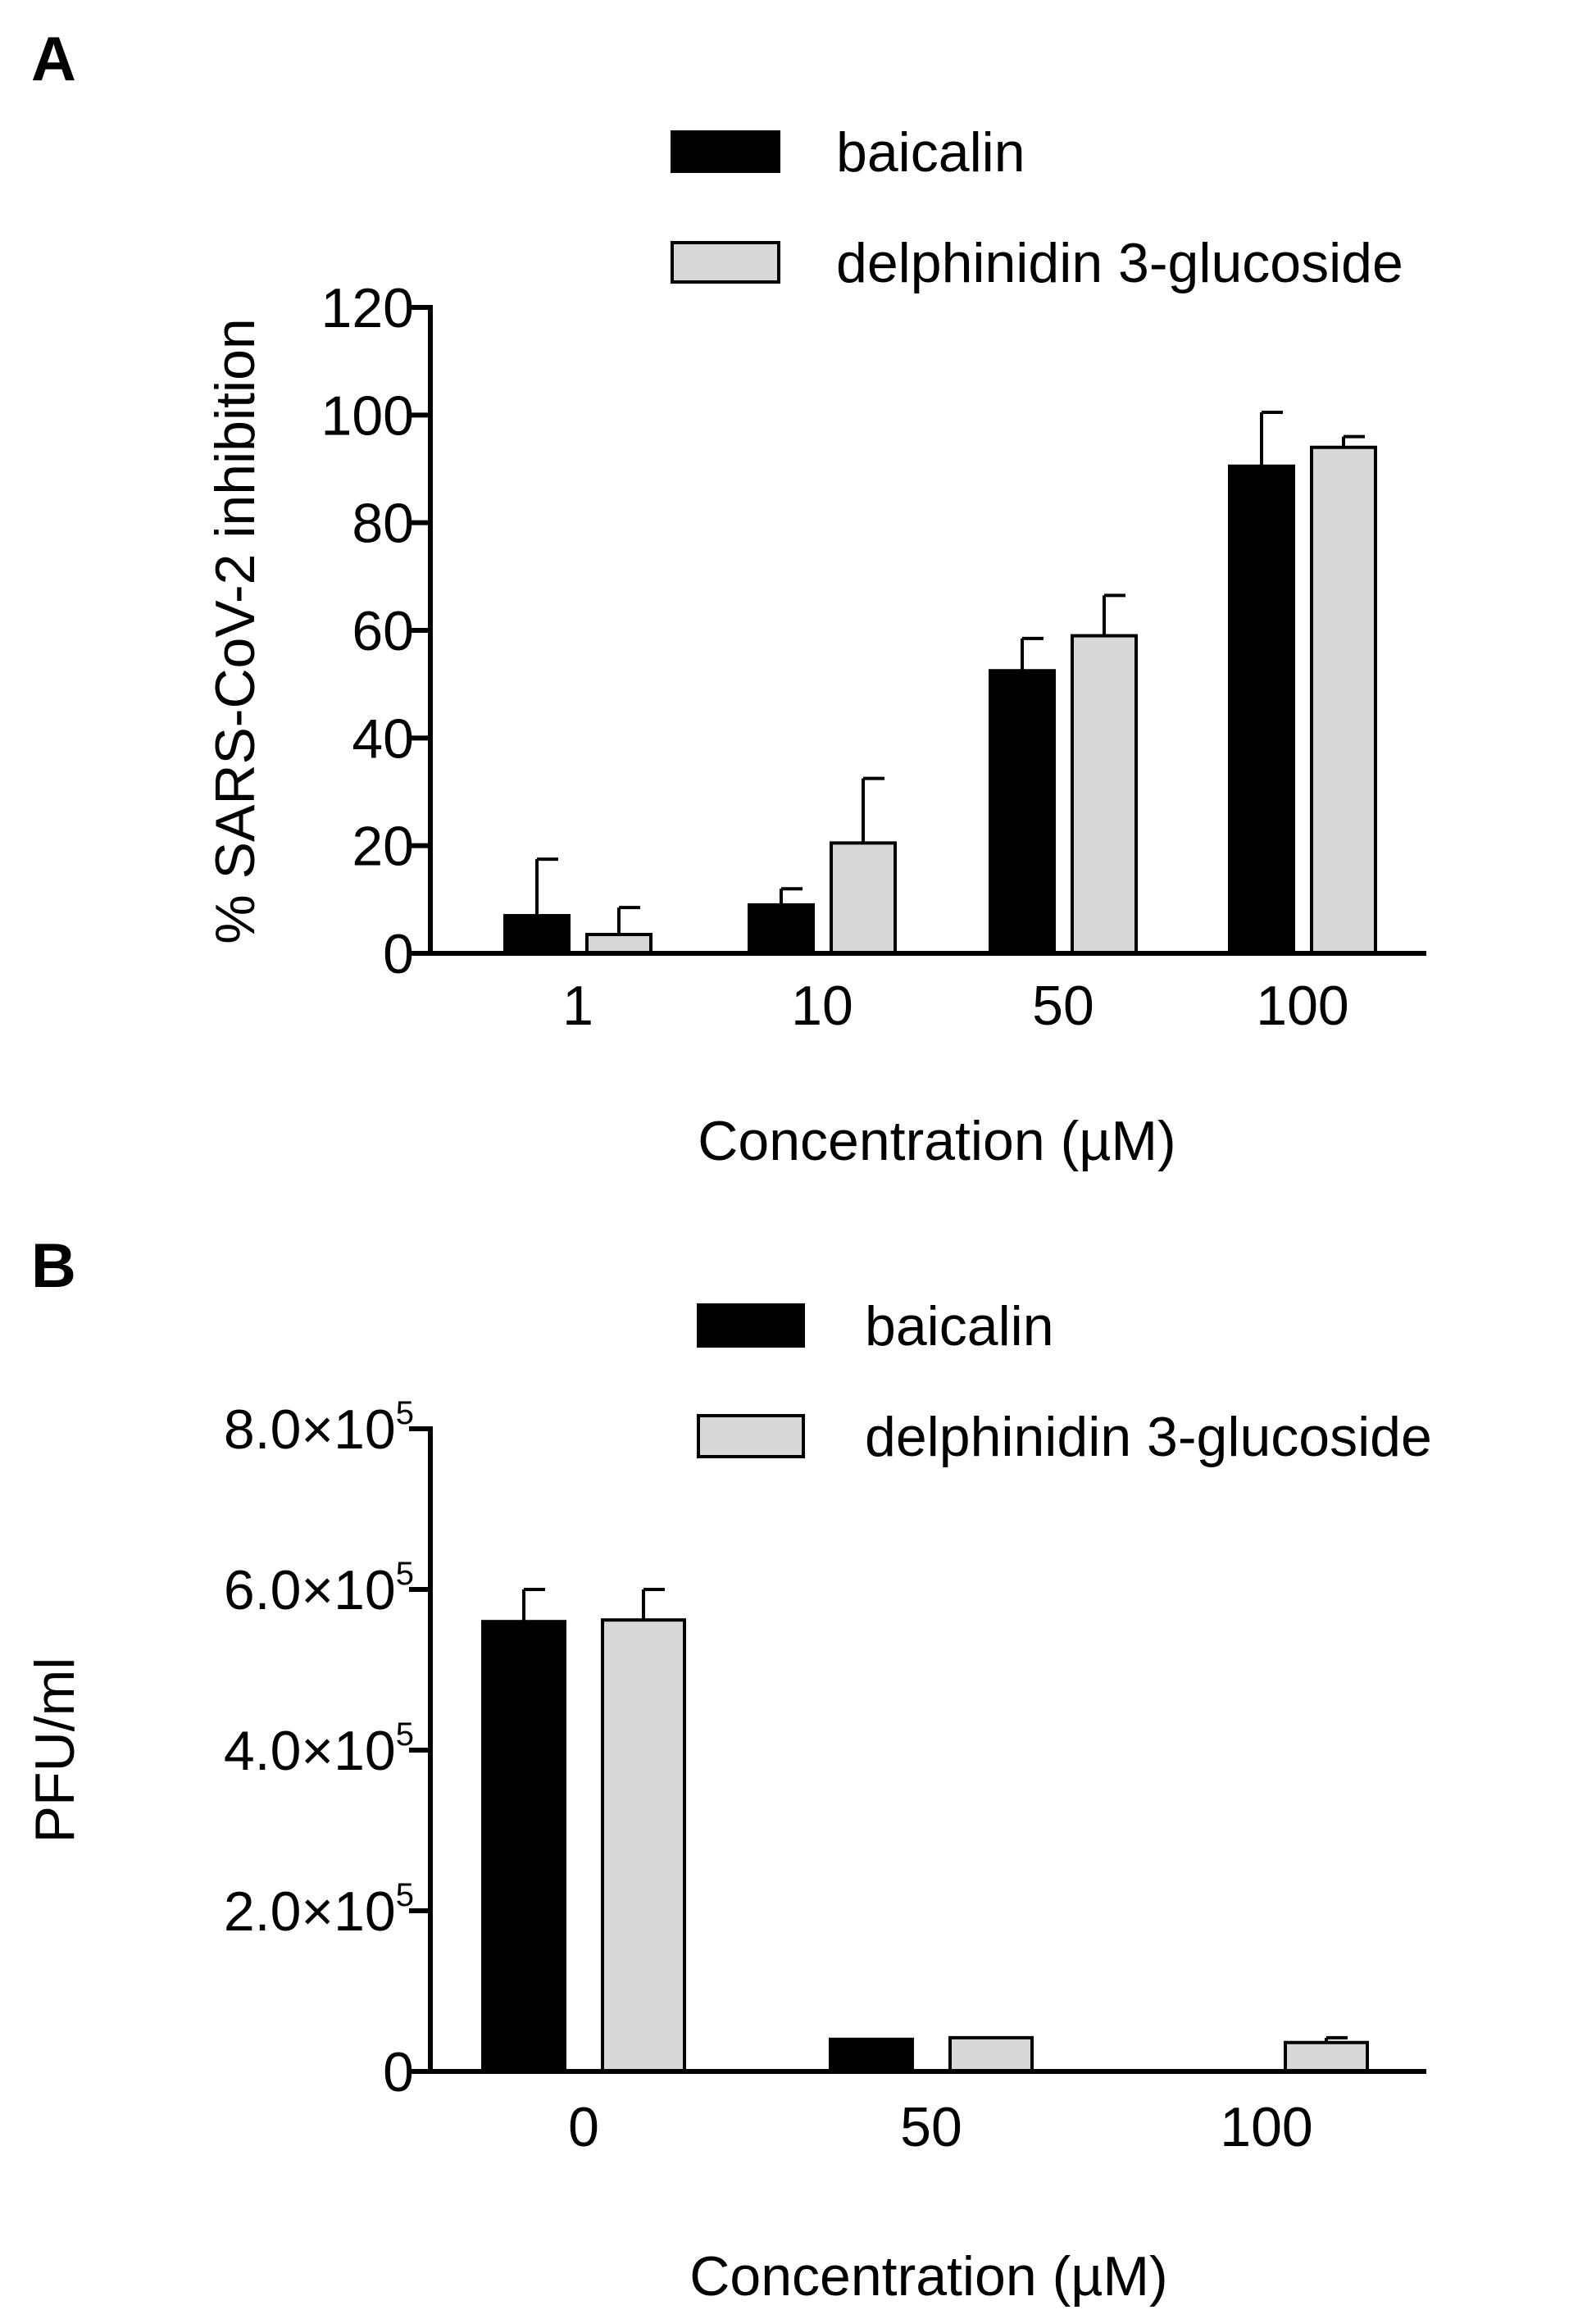 Image resolution: width=1596 pixels, height=2319 pixels. I want to click on y-tick-label-mantissa: 2.0×, so click(279, 1911).